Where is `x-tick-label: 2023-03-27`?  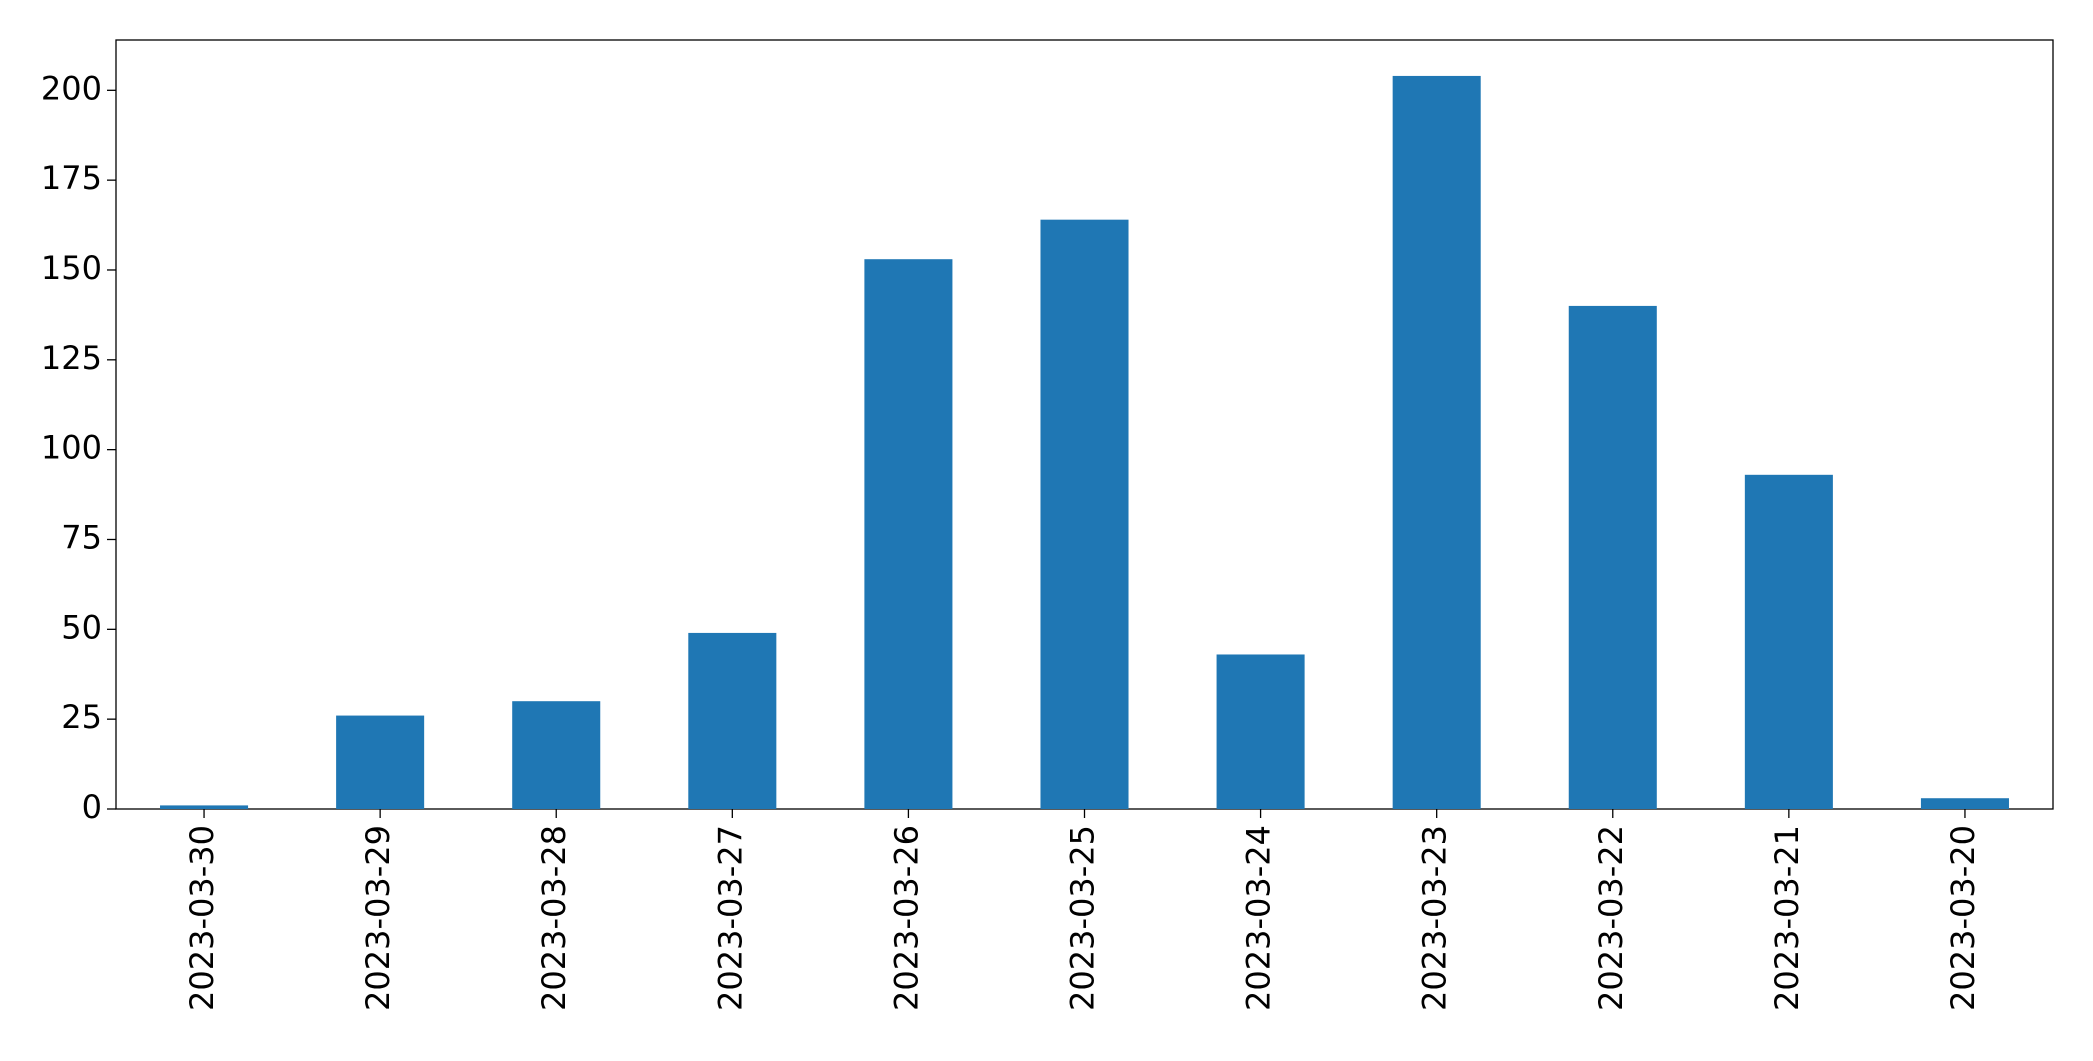 x-tick-label: 2023-03-27 is located at coordinates (730, 918).